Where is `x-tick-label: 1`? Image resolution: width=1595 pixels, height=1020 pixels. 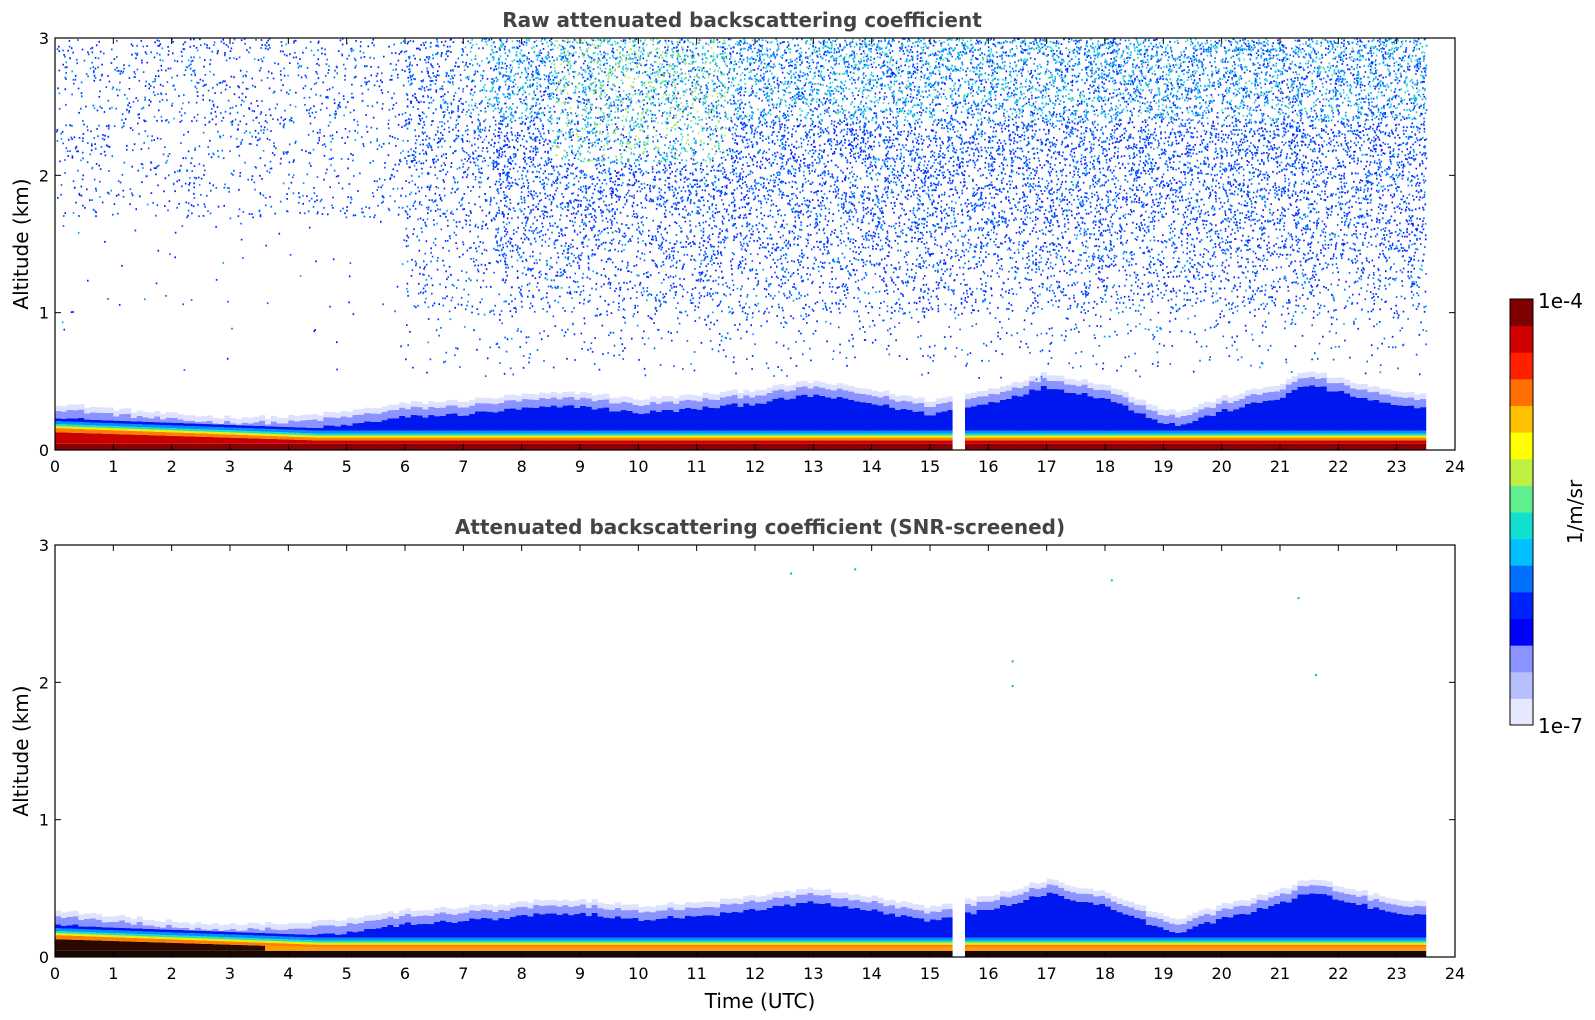 x-tick-label: 1 is located at coordinates (113, 466).